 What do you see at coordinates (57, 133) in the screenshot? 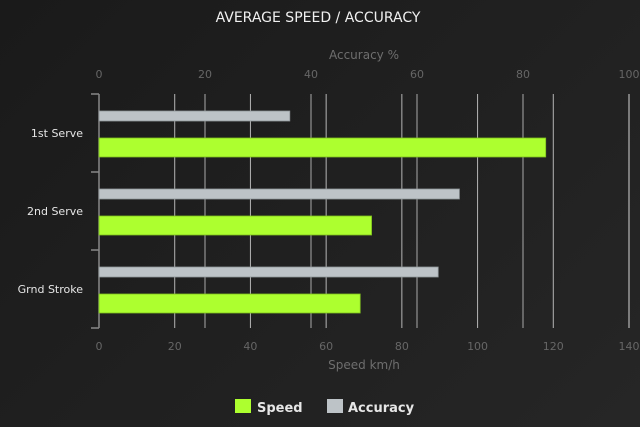
I see `category-label: 1st Serve` at bounding box center [57, 133].